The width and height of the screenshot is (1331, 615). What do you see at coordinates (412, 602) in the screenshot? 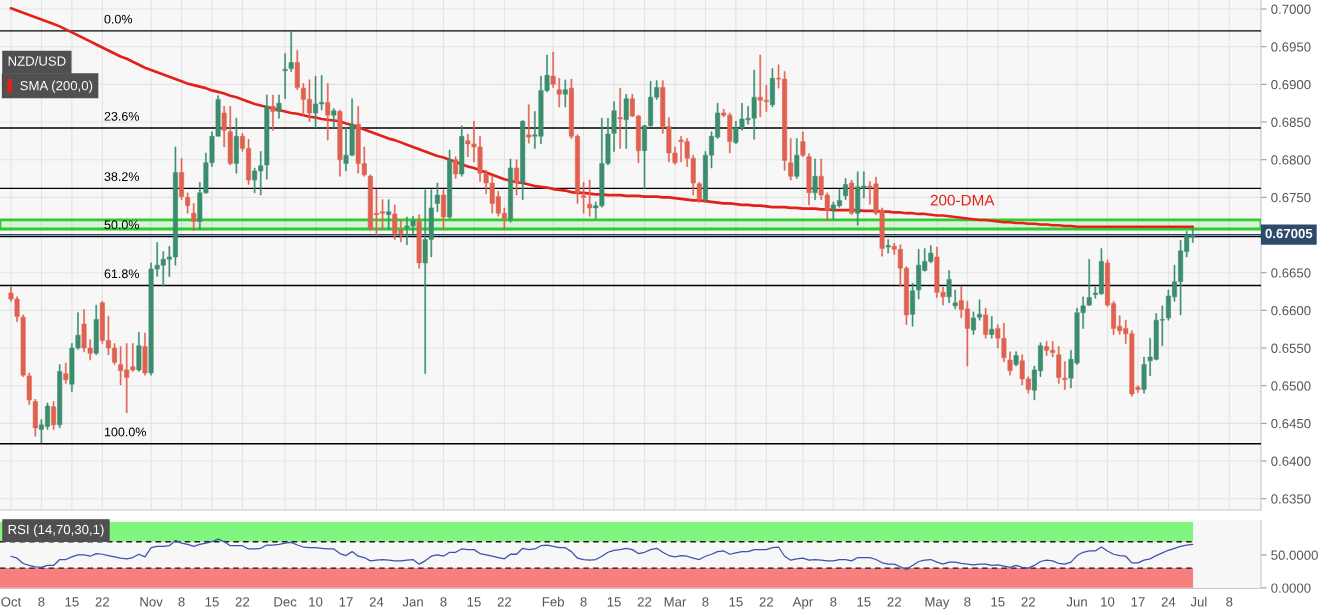
I see `x-tick-label: Jan` at bounding box center [412, 602].